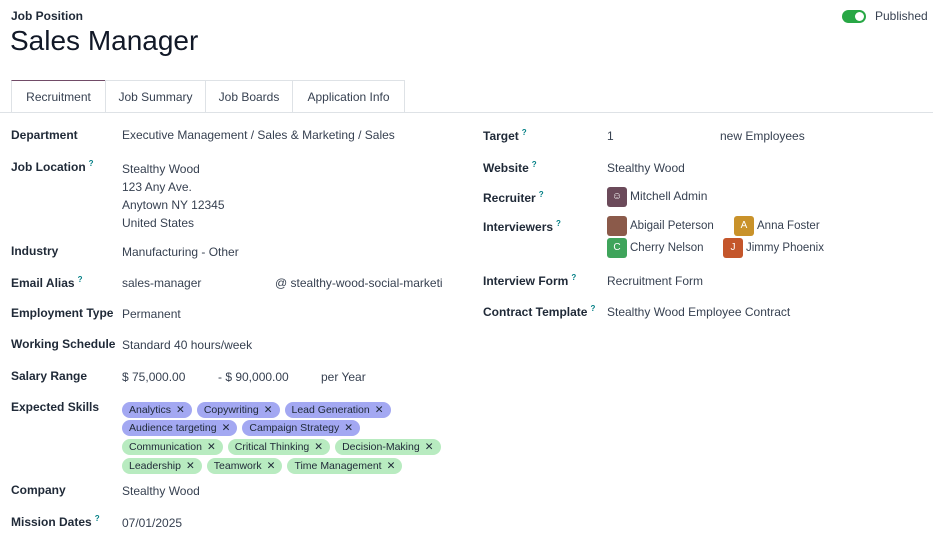 The image size is (933, 551). I want to click on skill-tag: Decision-Making ✕, so click(388, 447).